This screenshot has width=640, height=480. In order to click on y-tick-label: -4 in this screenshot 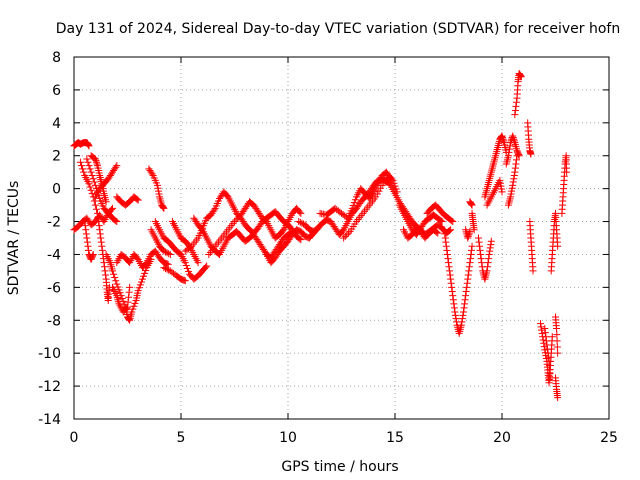, I will do `click(54, 255)`.